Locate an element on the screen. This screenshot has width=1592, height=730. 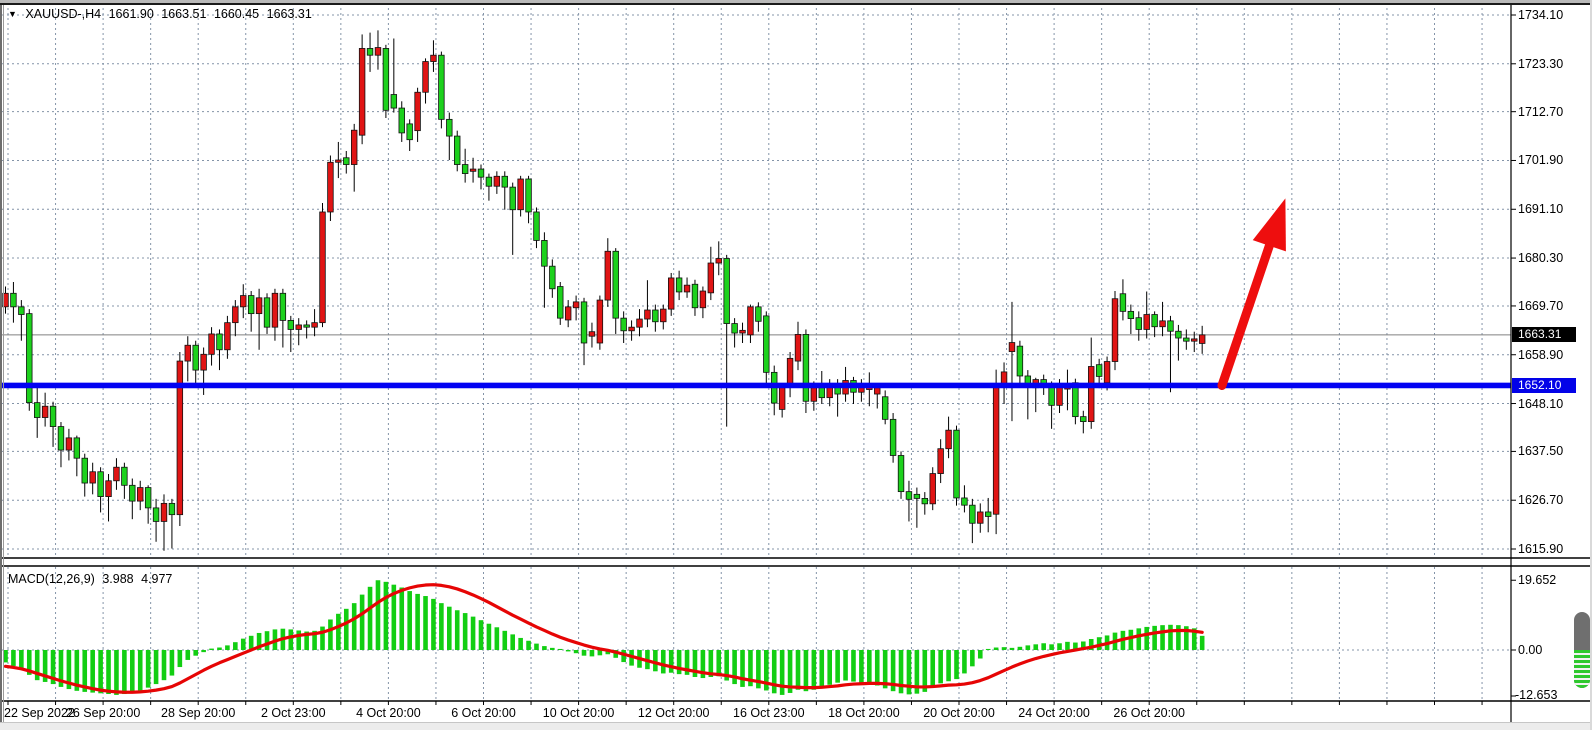
price-axis-label: 1691.10 is located at coordinates (1541, 209).